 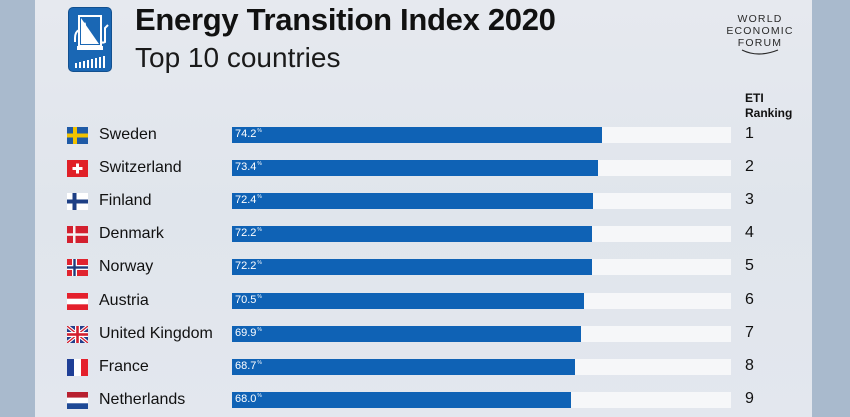 What do you see at coordinates (406, 333) in the screenshot?
I see `bar: 69.9%` at bounding box center [406, 333].